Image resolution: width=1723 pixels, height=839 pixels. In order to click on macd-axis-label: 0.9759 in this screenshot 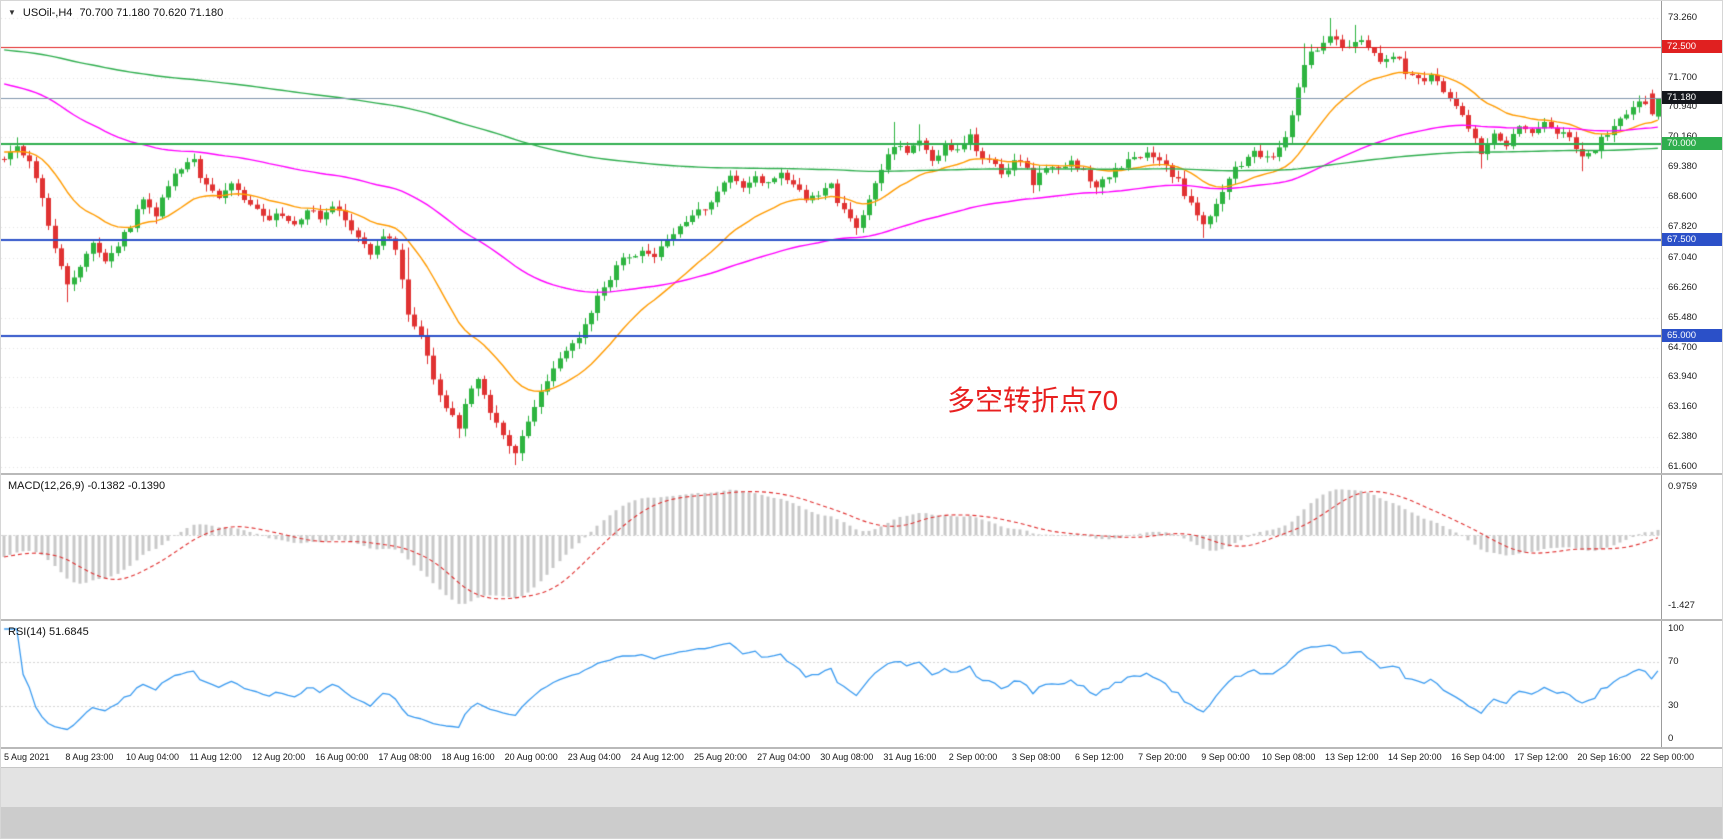, I will do `click(1683, 486)`.